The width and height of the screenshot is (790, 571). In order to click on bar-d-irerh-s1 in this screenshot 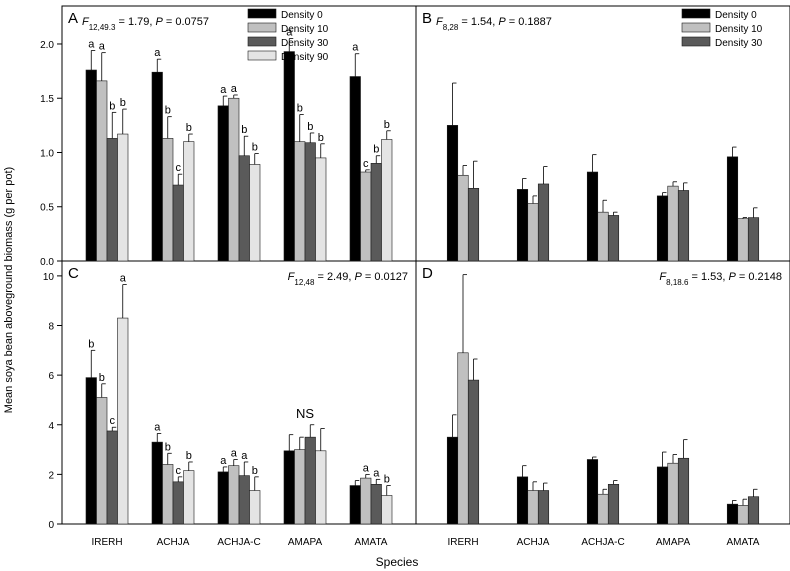, I will do `click(463, 438)`.